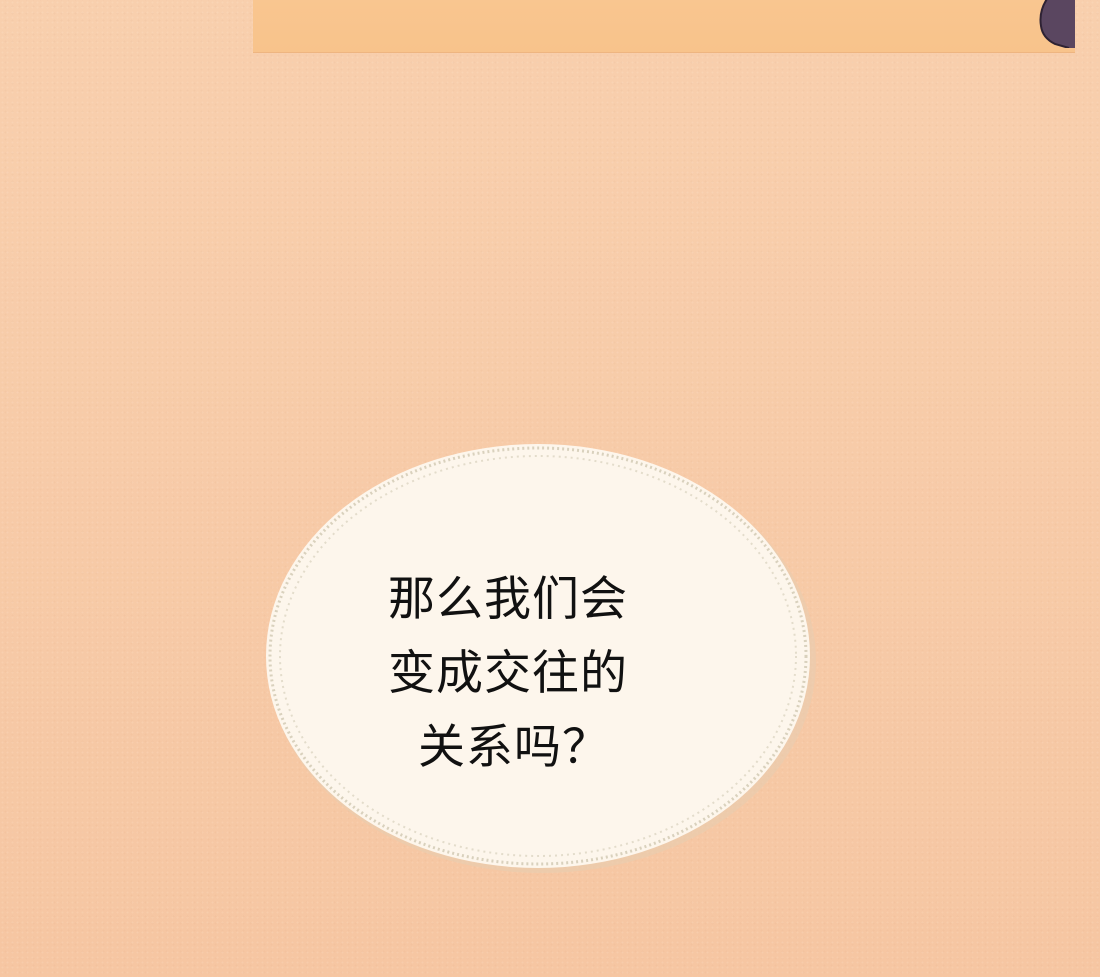 This screenshot has height=977, width=1100. Describe the element at coordinates (664, 26) in the screenshot. I see `top-comic-panel` at that location.